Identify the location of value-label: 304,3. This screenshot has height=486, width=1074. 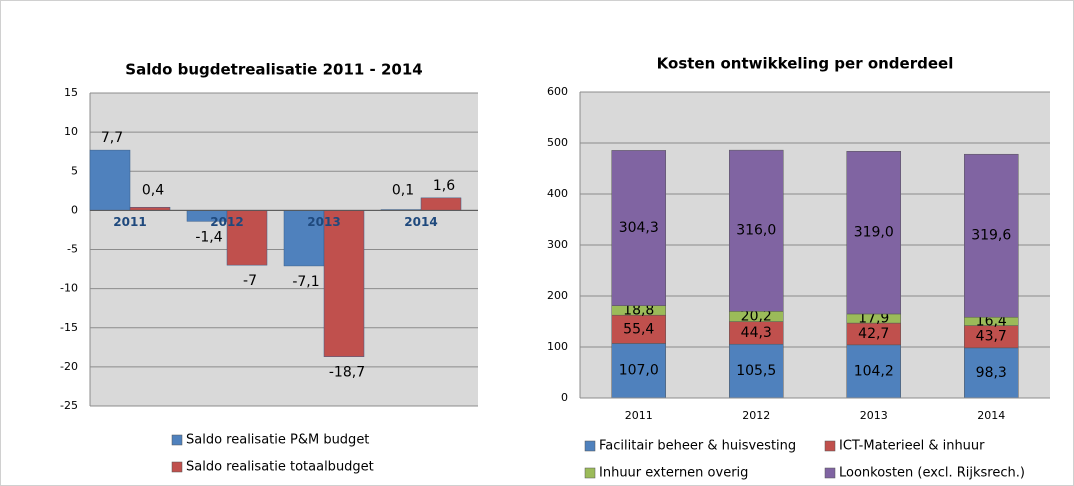
(639, 228).